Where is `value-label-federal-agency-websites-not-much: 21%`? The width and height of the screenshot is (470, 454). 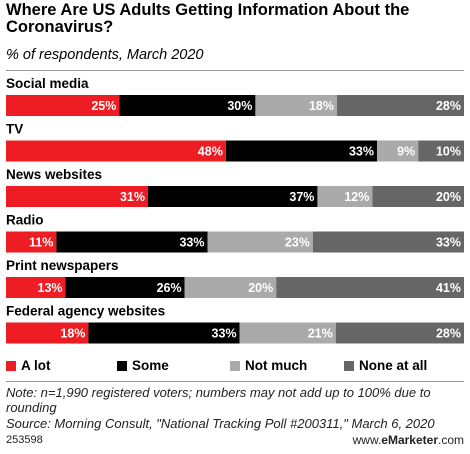 value-label-federal-agency-websites-not-much: 21% is located at coordinates (320, 334).